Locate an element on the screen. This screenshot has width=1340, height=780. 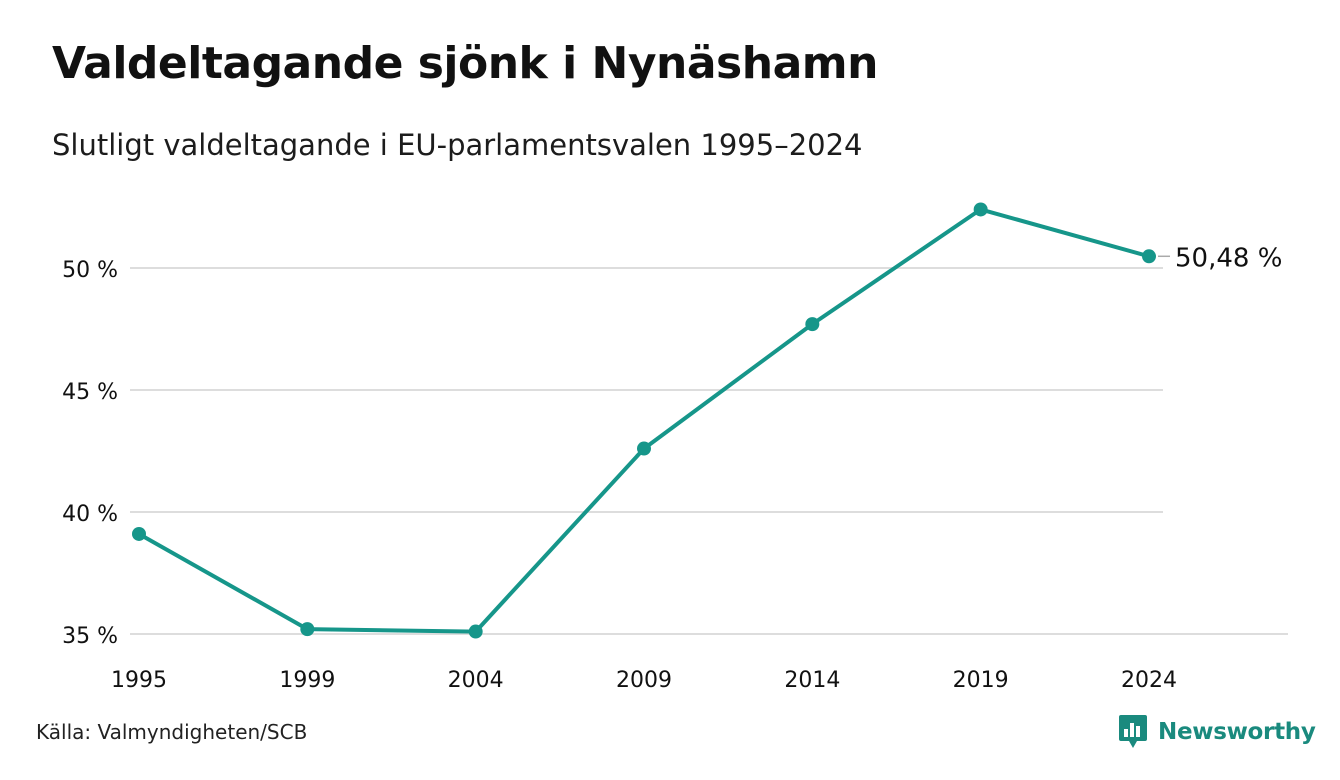
data-labels: 50,48 % is located at coordinates (1220, 258).